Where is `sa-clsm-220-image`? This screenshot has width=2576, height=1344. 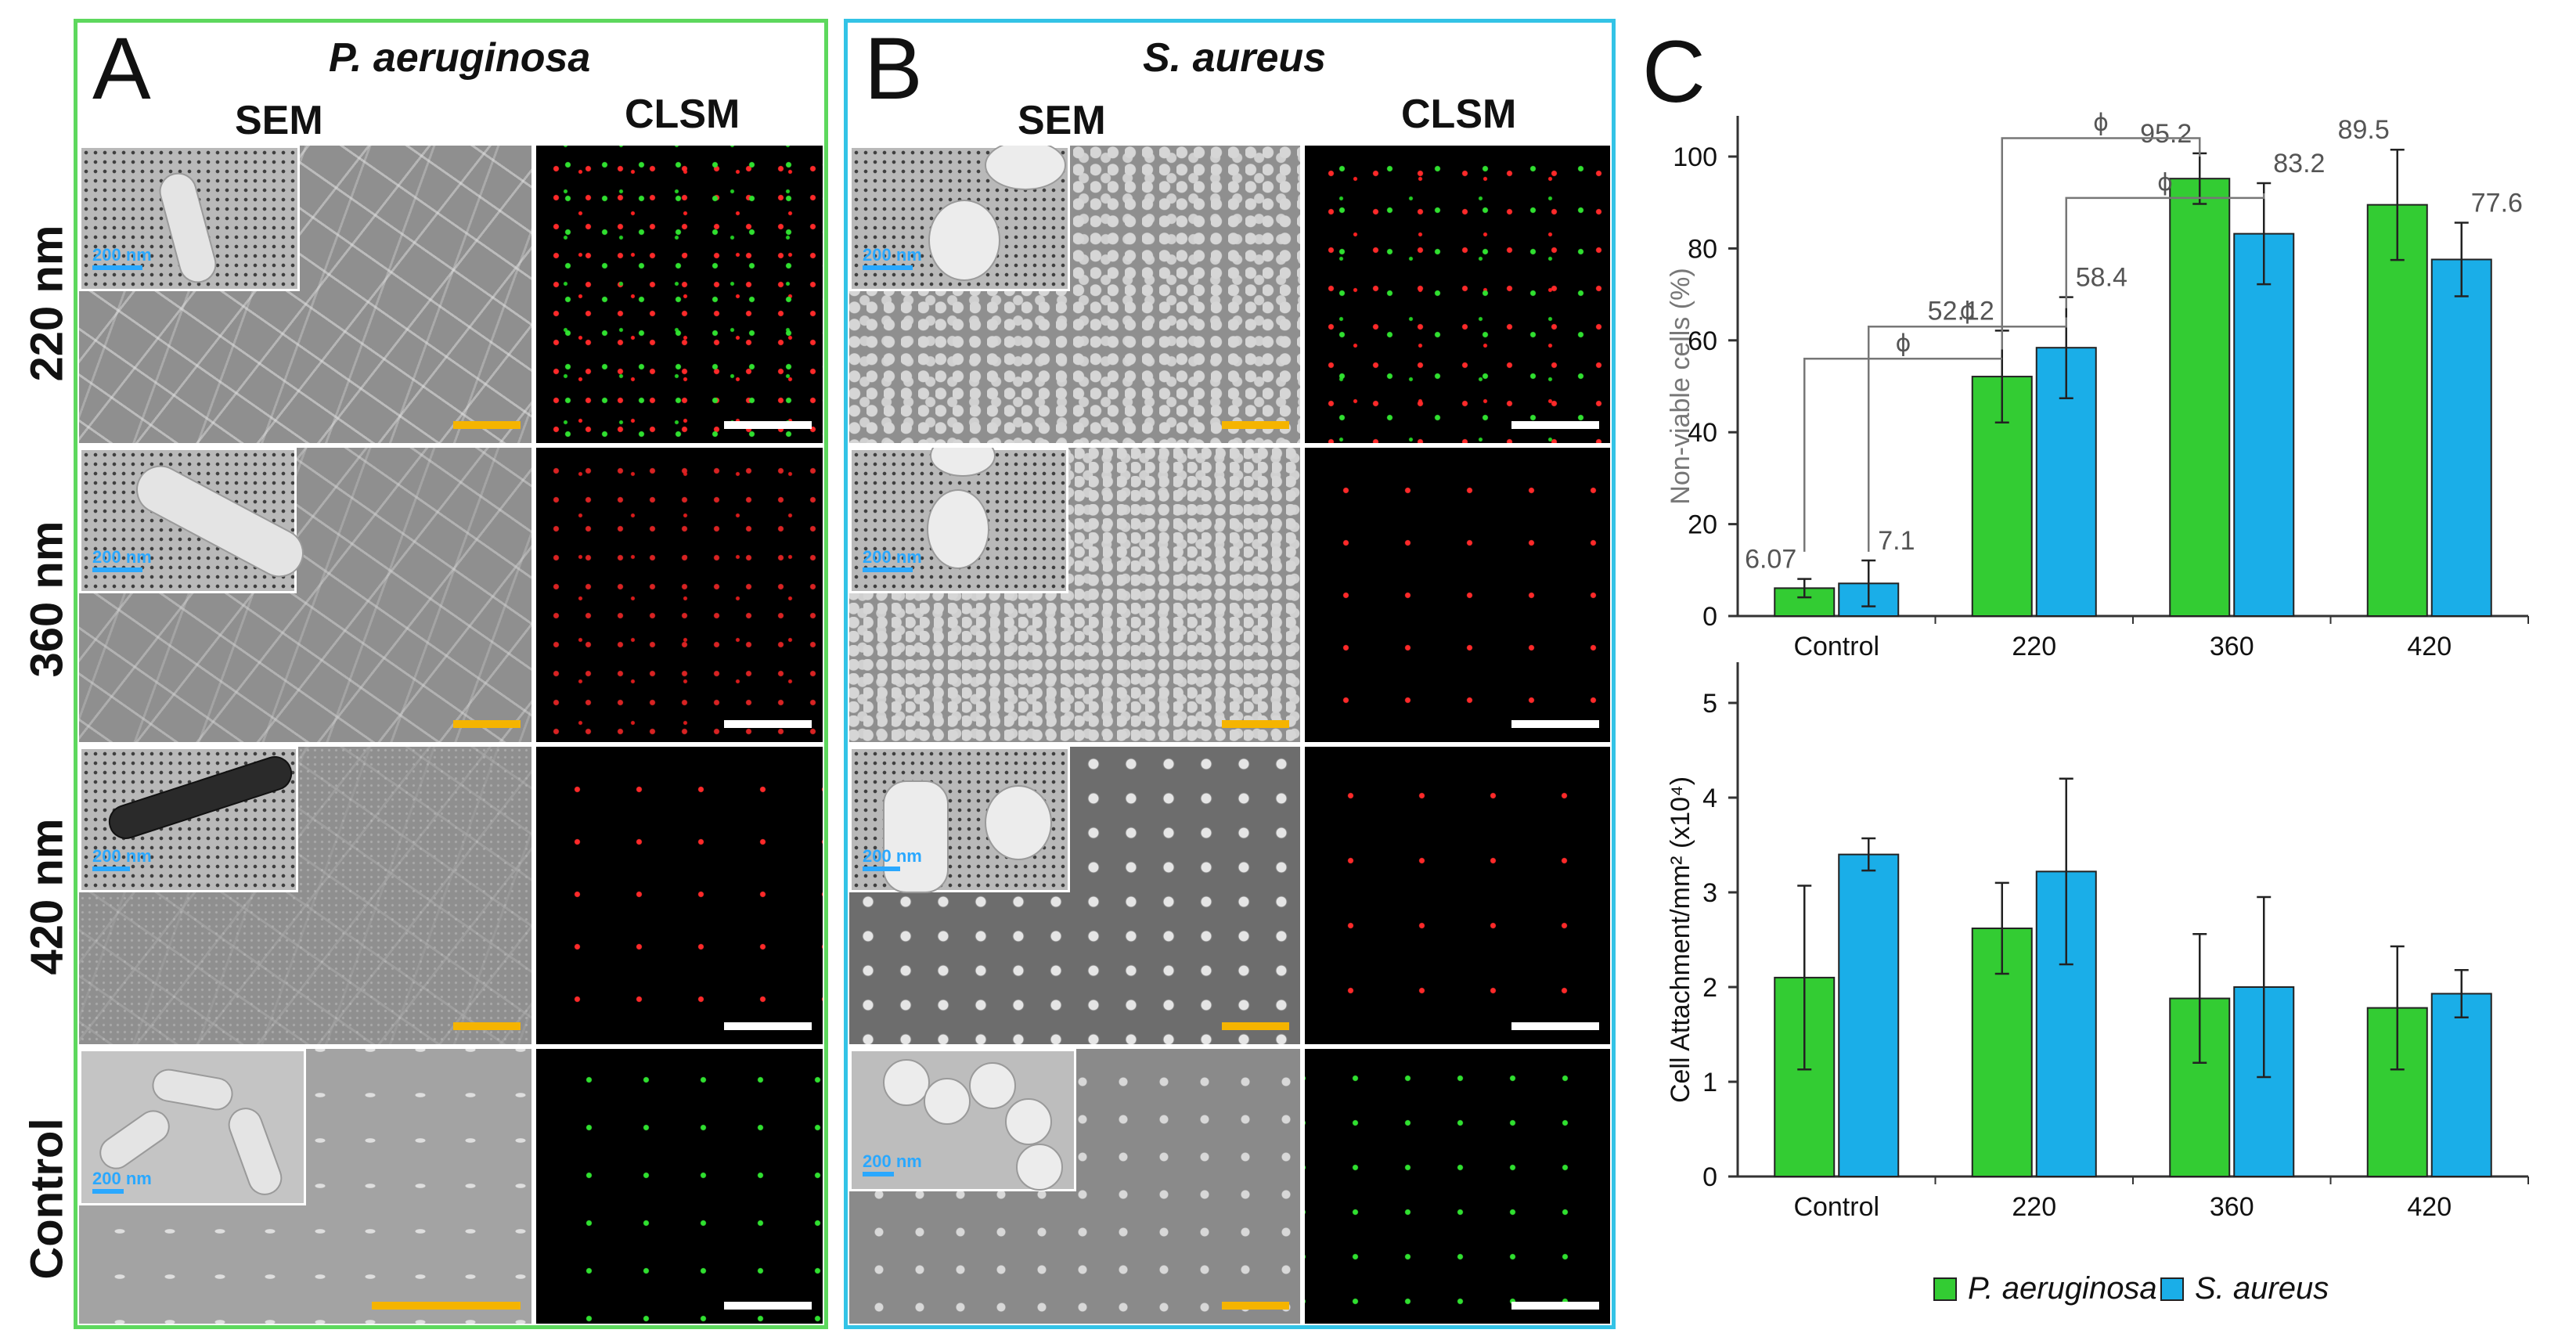
sa-clsm-220-image is located at coordinates (1457, 294).